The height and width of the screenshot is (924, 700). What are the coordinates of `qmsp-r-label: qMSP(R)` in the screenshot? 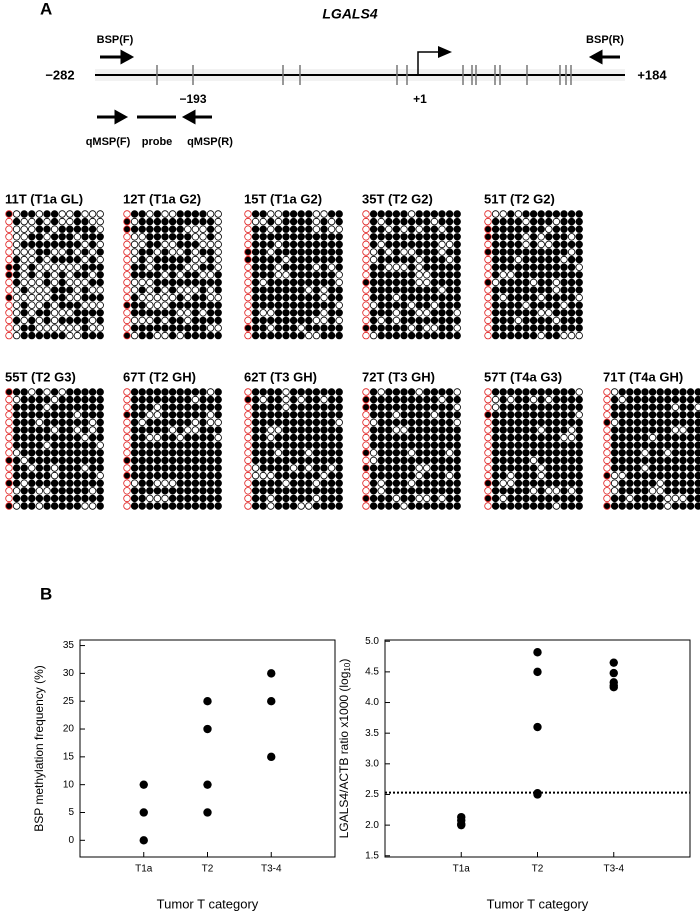 It's located at (210, 142).